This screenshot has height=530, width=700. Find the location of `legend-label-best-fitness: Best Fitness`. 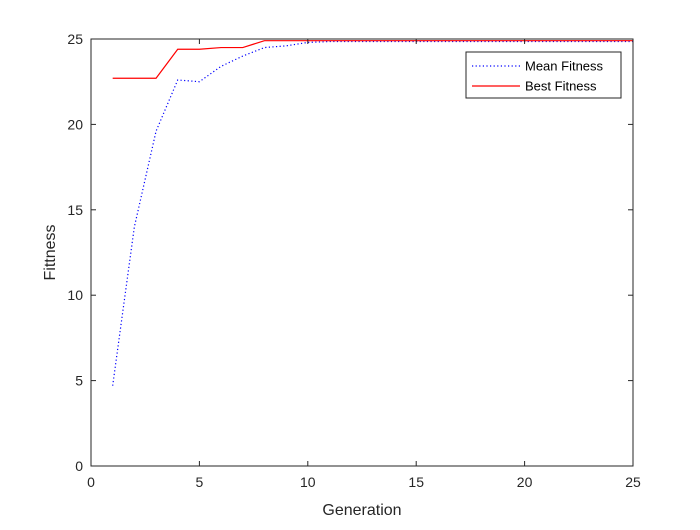

legend-label-best-fitness: Best Fitness is located at coordinates (561, 86).